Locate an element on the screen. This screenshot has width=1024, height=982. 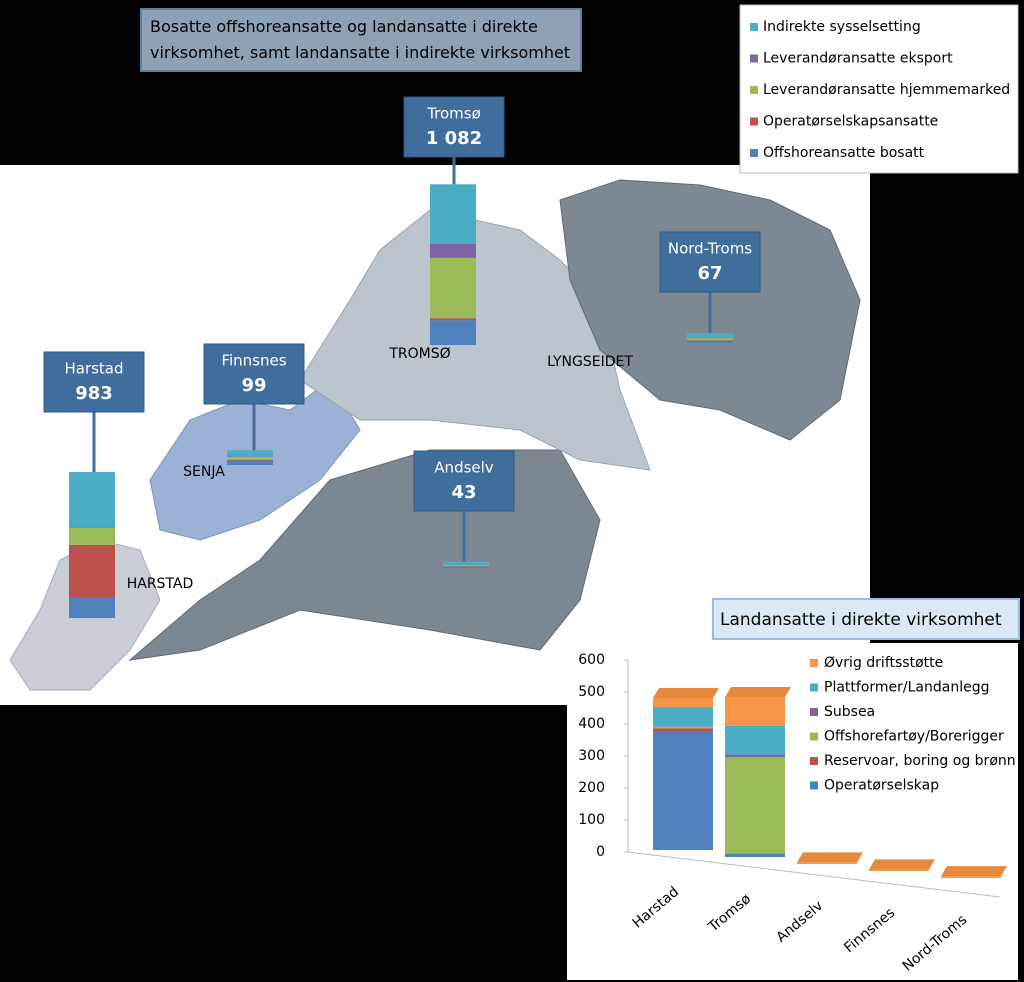
legend-box is located at coordinates (879, 89).